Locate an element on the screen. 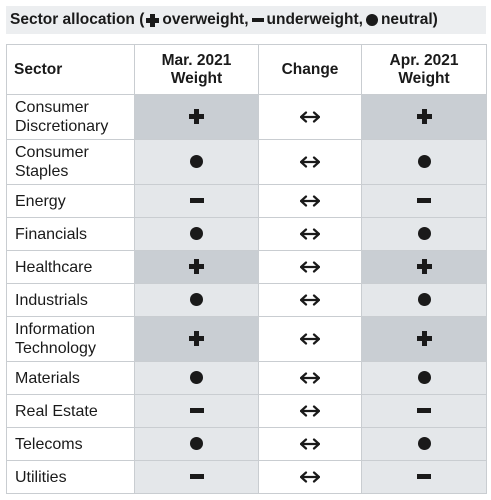 The image size is (491, 500). table-row: Materials is located at coordinates (246, 378).